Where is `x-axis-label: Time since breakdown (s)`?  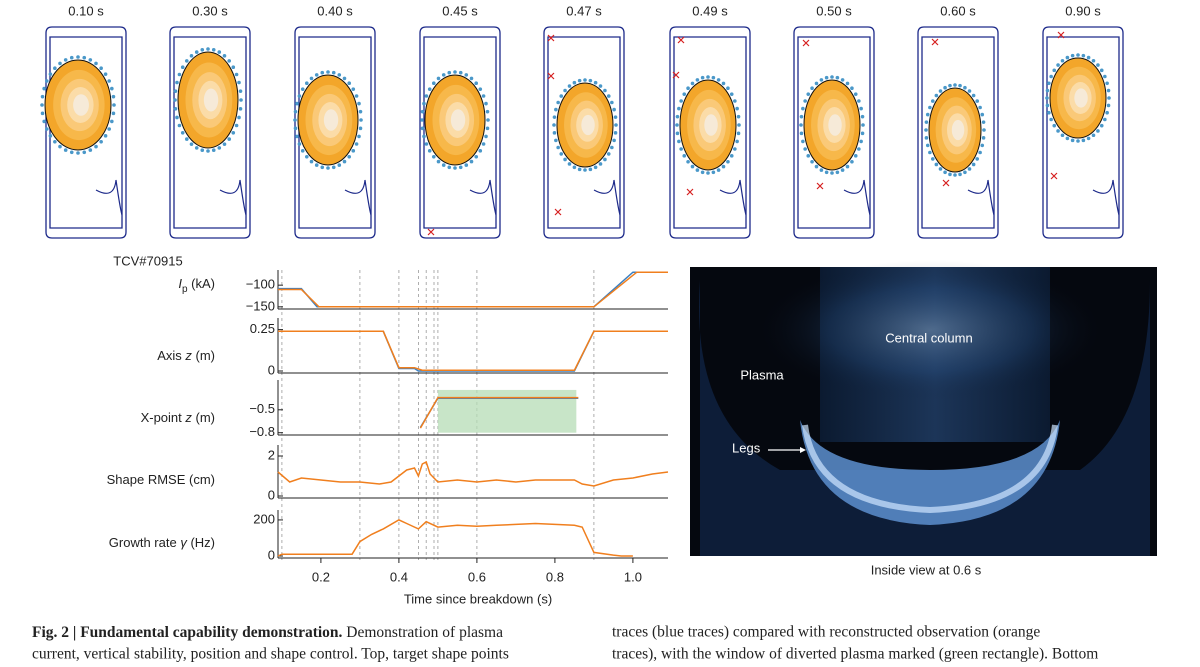 x-axis-label: Time since breakdown (s) is located at coordinates (478, 598).